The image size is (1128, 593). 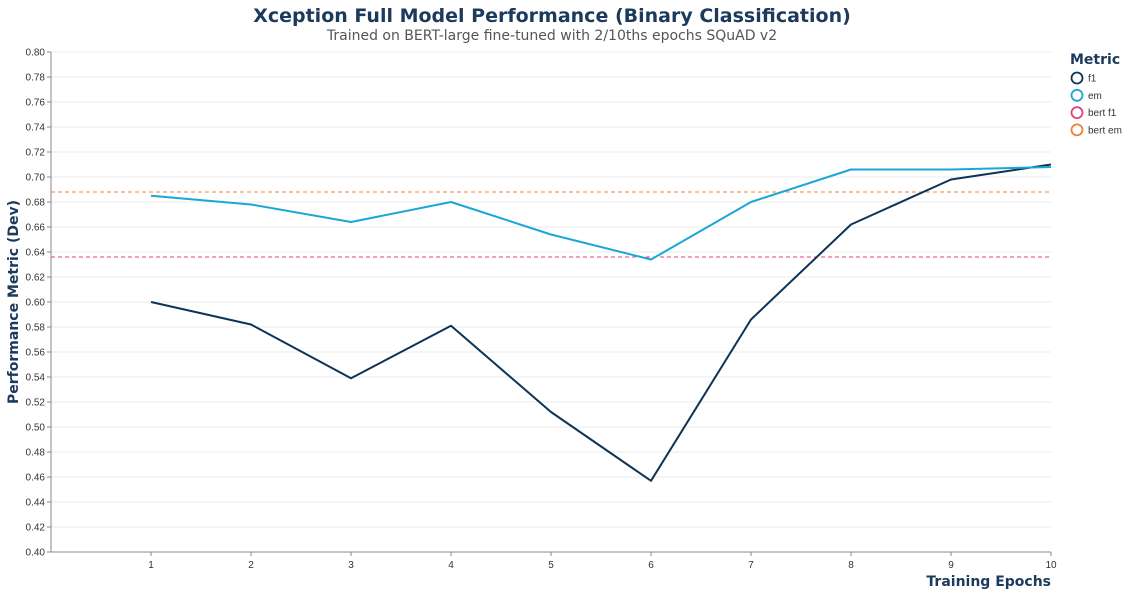 I want to click on x-tick-label: 7, so click(x=751, y=565).